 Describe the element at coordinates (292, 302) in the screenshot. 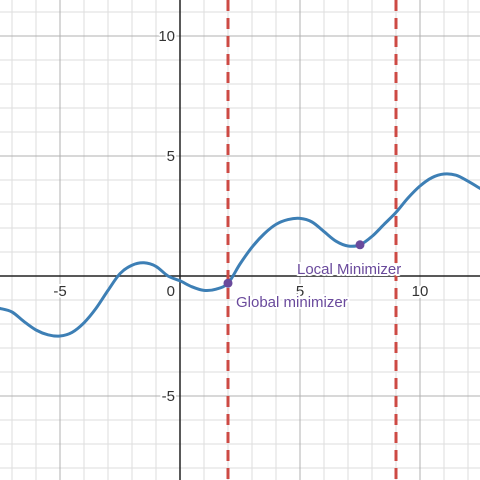

I see `global-minimizer-label: Global minimizer` at that location.